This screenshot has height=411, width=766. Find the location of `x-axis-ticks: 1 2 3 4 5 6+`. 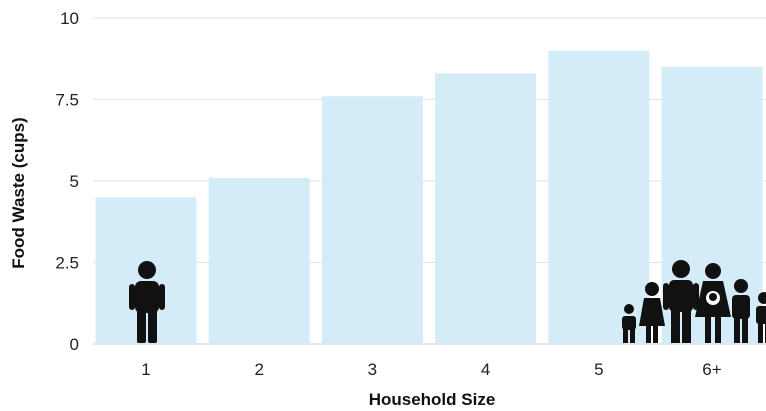

x-axis-ticks: 1 2 3 4 5 6+ is located at coordinates (431, 369).